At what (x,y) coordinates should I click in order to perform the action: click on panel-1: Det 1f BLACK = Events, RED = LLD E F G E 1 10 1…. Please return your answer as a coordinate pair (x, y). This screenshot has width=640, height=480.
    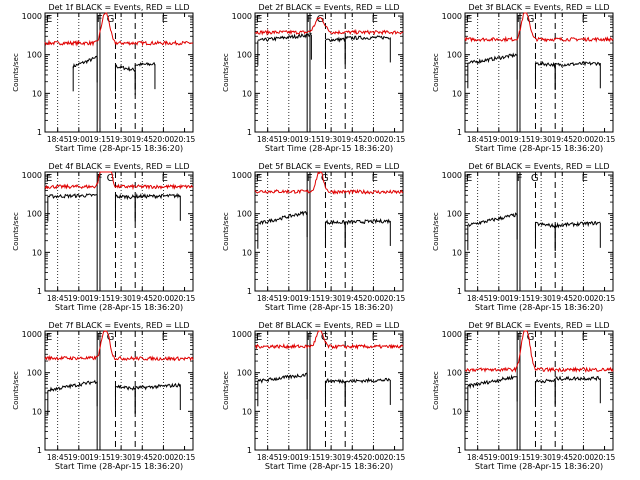
    Looking at the image, I should click on (104, 78).